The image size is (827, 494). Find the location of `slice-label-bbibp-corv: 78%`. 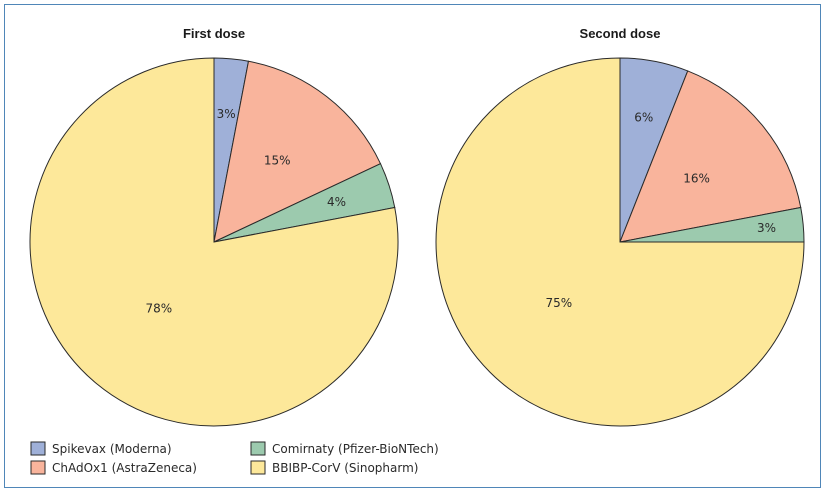

slice-label-bbibp-corv: 78% is located at coordinates (159, 309).